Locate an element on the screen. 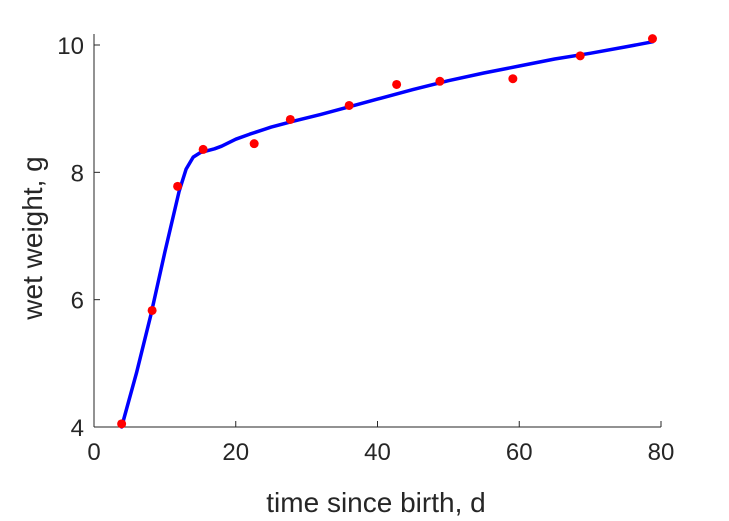 The width and height of the screenshot is (729, 521). x-axis-label: time since birth, d is located at coordinates (375, 502).